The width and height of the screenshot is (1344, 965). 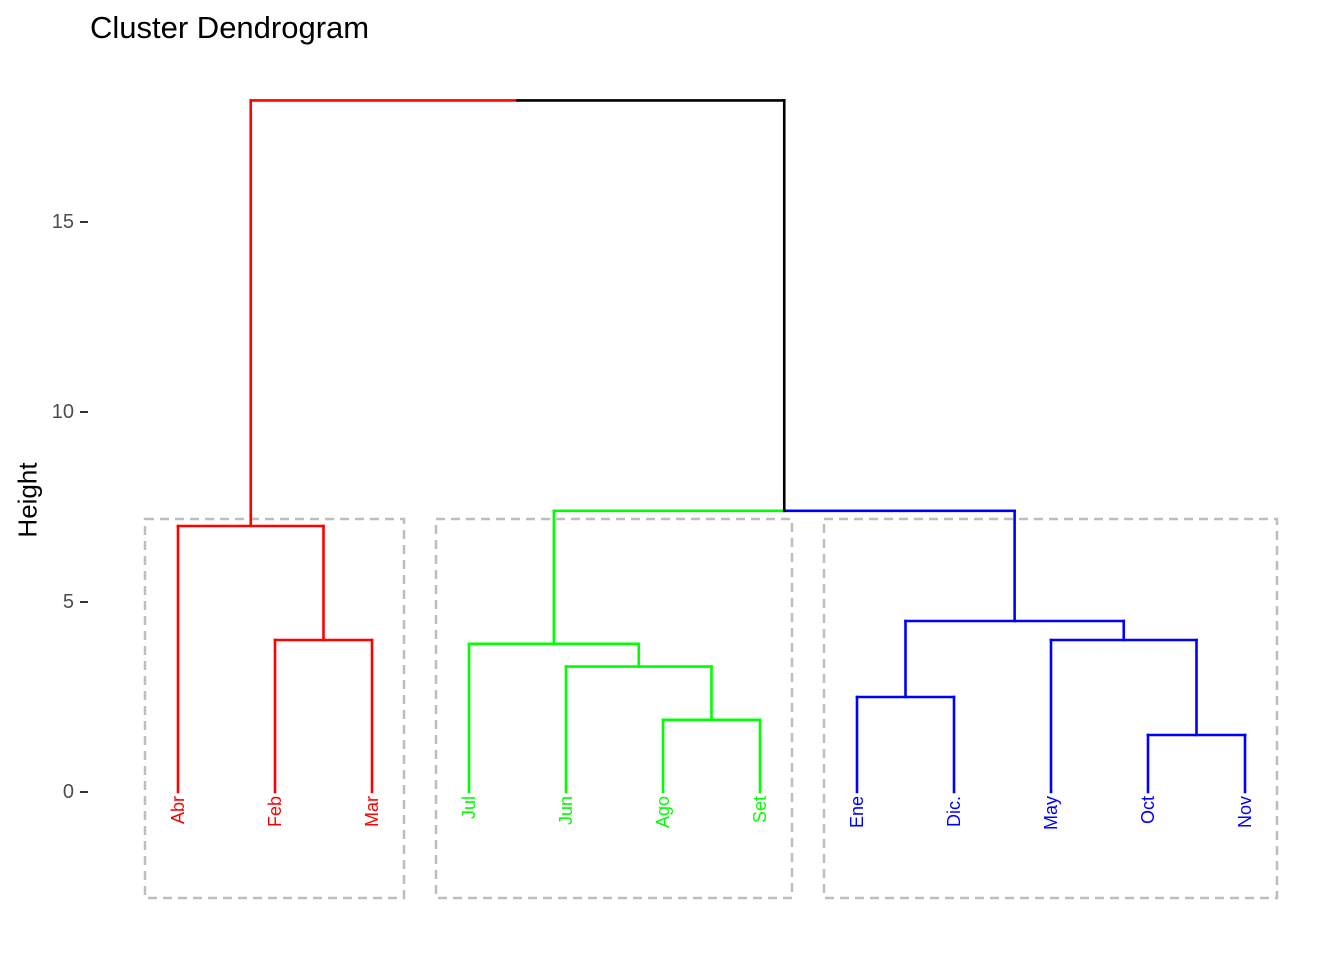 I want to click on leaf-label: Feb, so click(x=275, y=811).